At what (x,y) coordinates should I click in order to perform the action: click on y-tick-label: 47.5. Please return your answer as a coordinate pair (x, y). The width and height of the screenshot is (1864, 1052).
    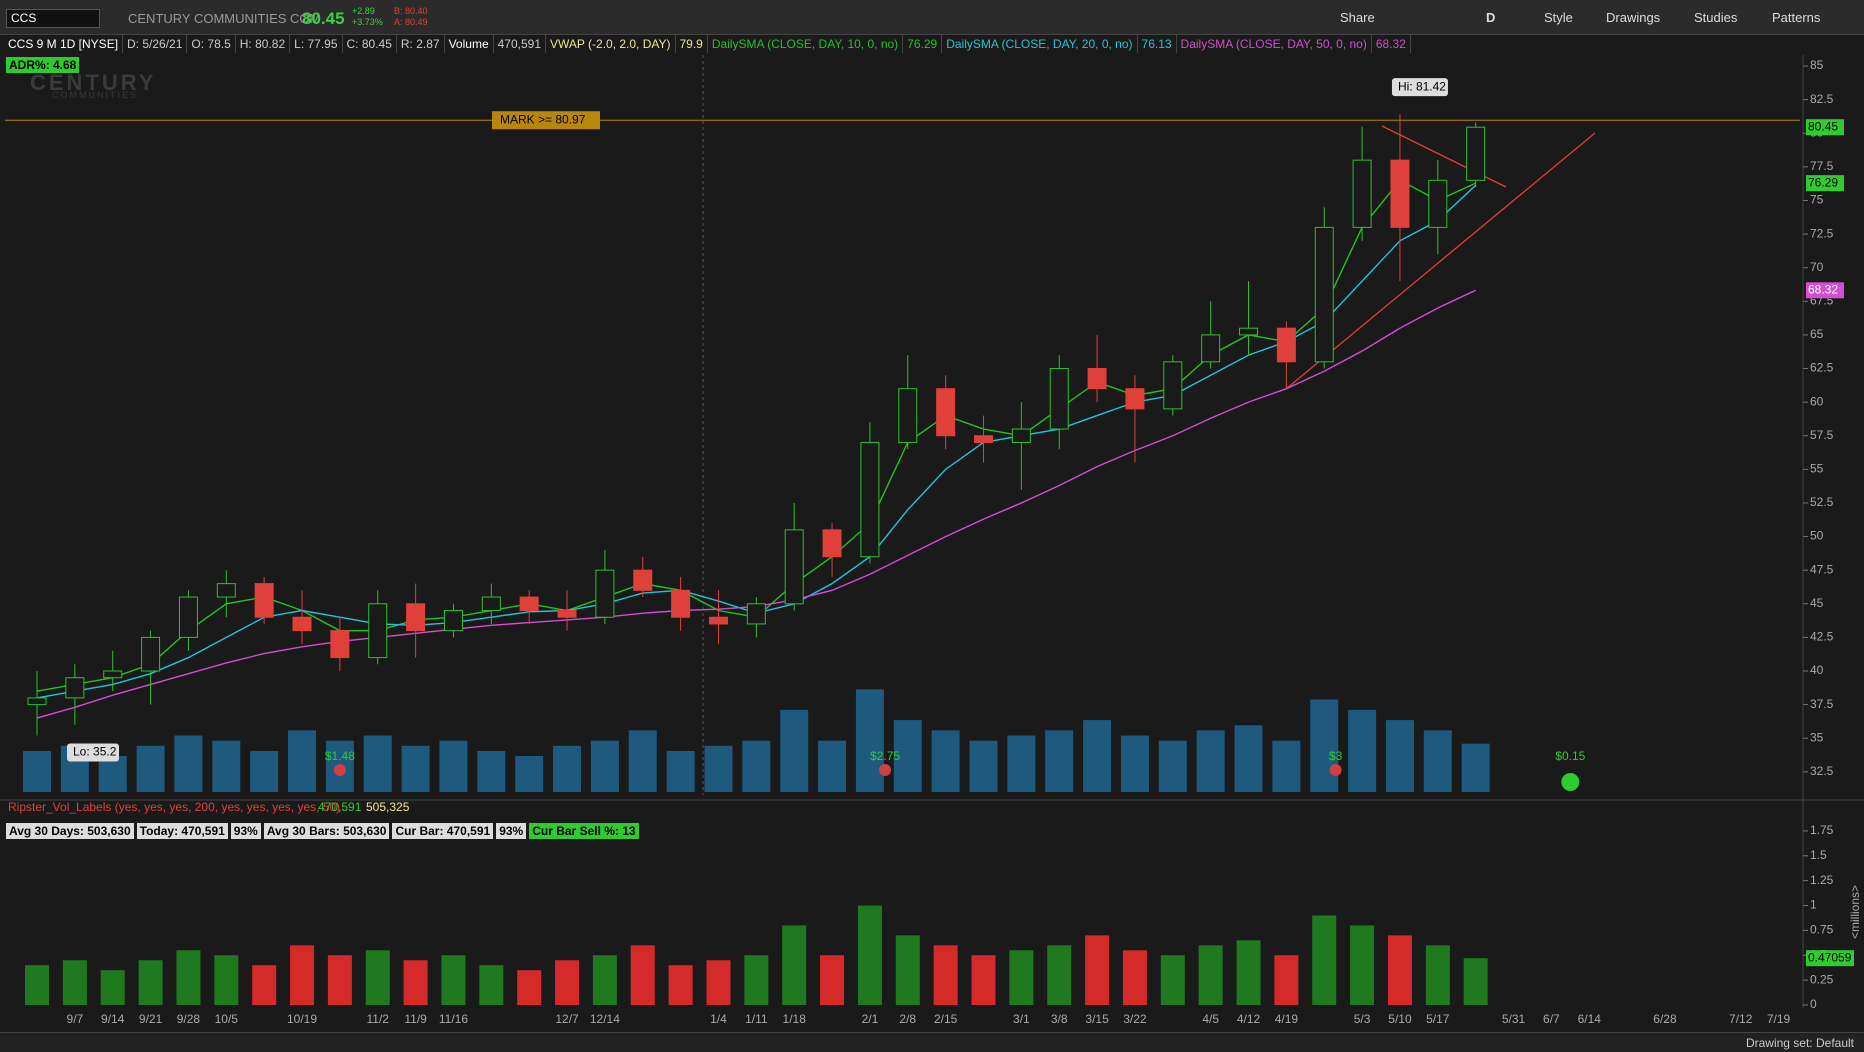
    Looking at the image, I should click on (1822, 569).